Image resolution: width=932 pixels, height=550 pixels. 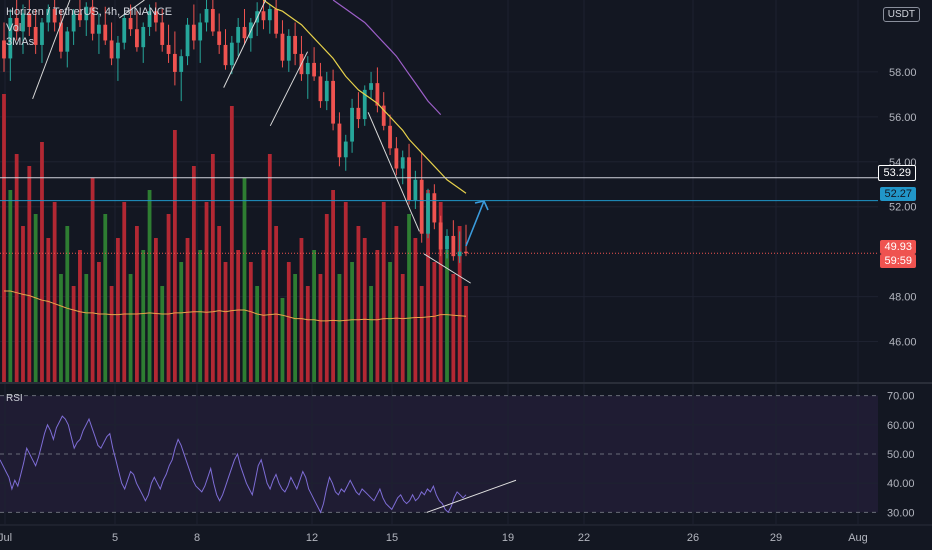 I want to click on price-axis-tick: 58.00, so click(x=903, y=73).